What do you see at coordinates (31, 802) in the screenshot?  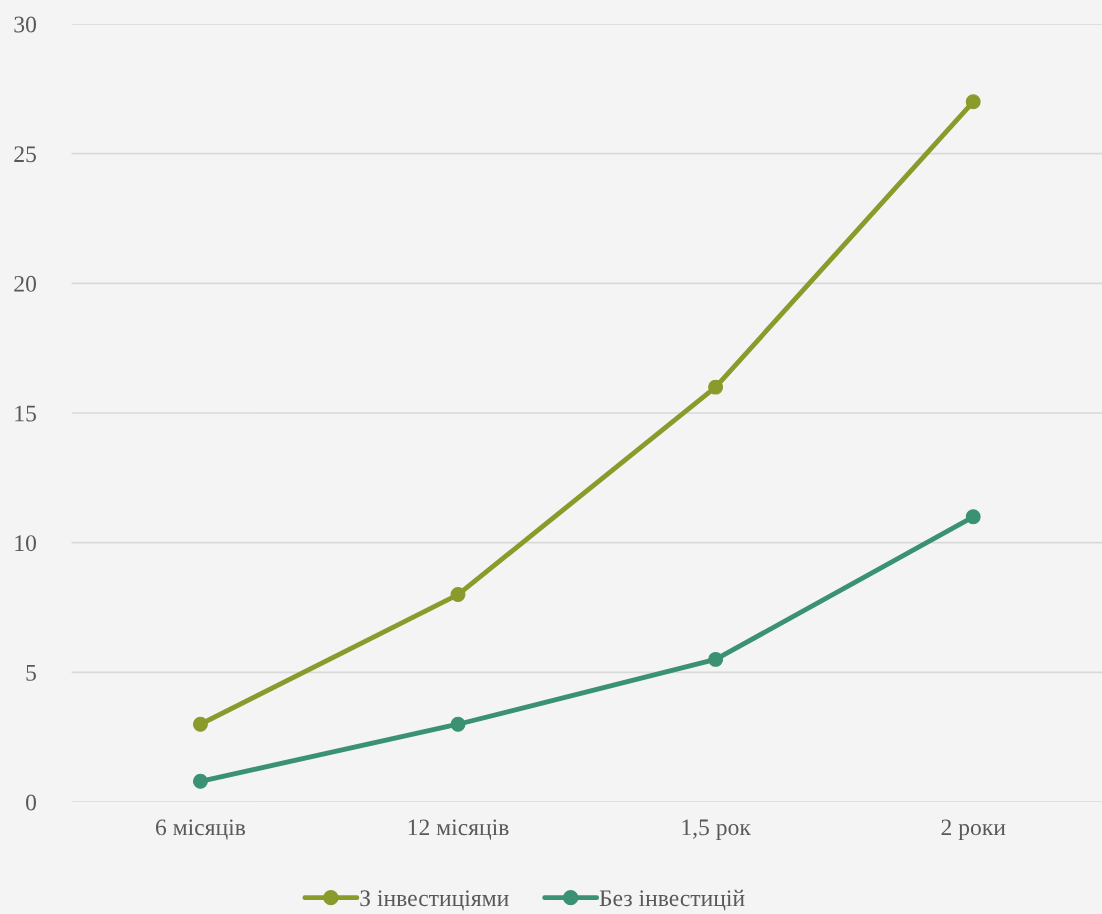 I see `y-tick-label: 0` at bounding box center [31, 802].